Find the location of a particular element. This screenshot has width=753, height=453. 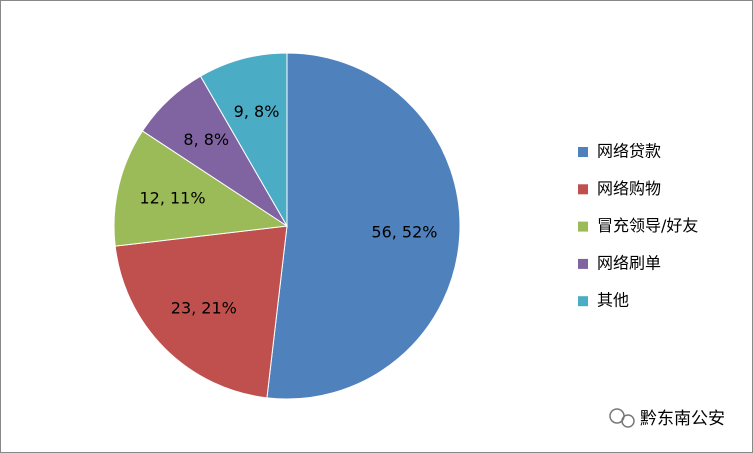

data-label: 56, 52% is located at coordinates (404, 231).